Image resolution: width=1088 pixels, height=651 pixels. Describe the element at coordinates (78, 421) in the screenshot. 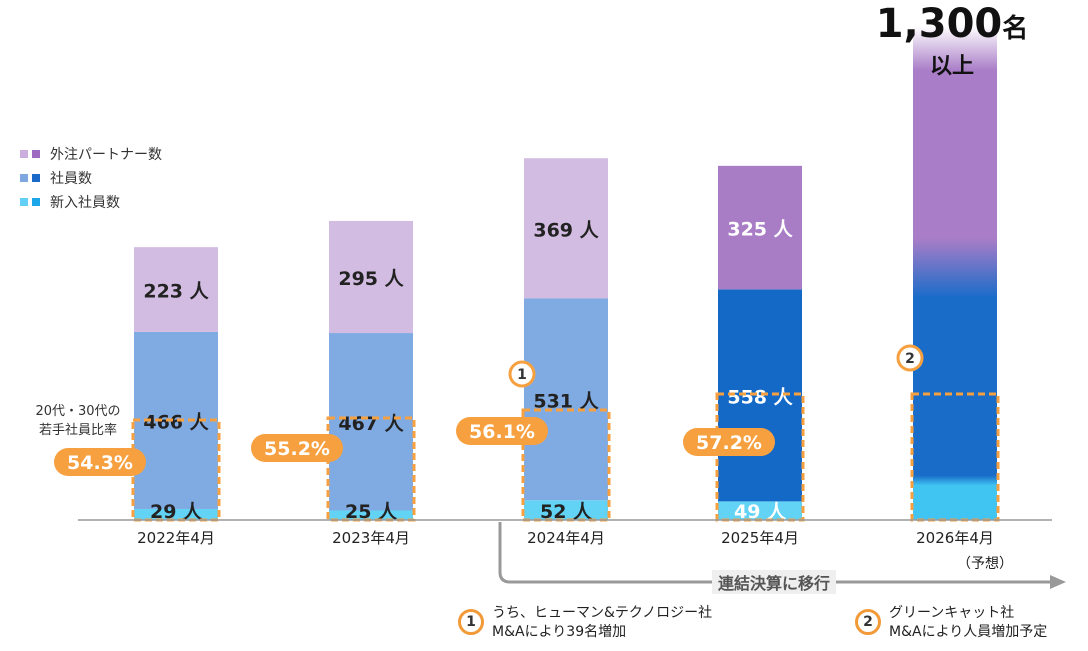

I see `young-ratio-label: 20代・30代の 若手社員比率` at that location.